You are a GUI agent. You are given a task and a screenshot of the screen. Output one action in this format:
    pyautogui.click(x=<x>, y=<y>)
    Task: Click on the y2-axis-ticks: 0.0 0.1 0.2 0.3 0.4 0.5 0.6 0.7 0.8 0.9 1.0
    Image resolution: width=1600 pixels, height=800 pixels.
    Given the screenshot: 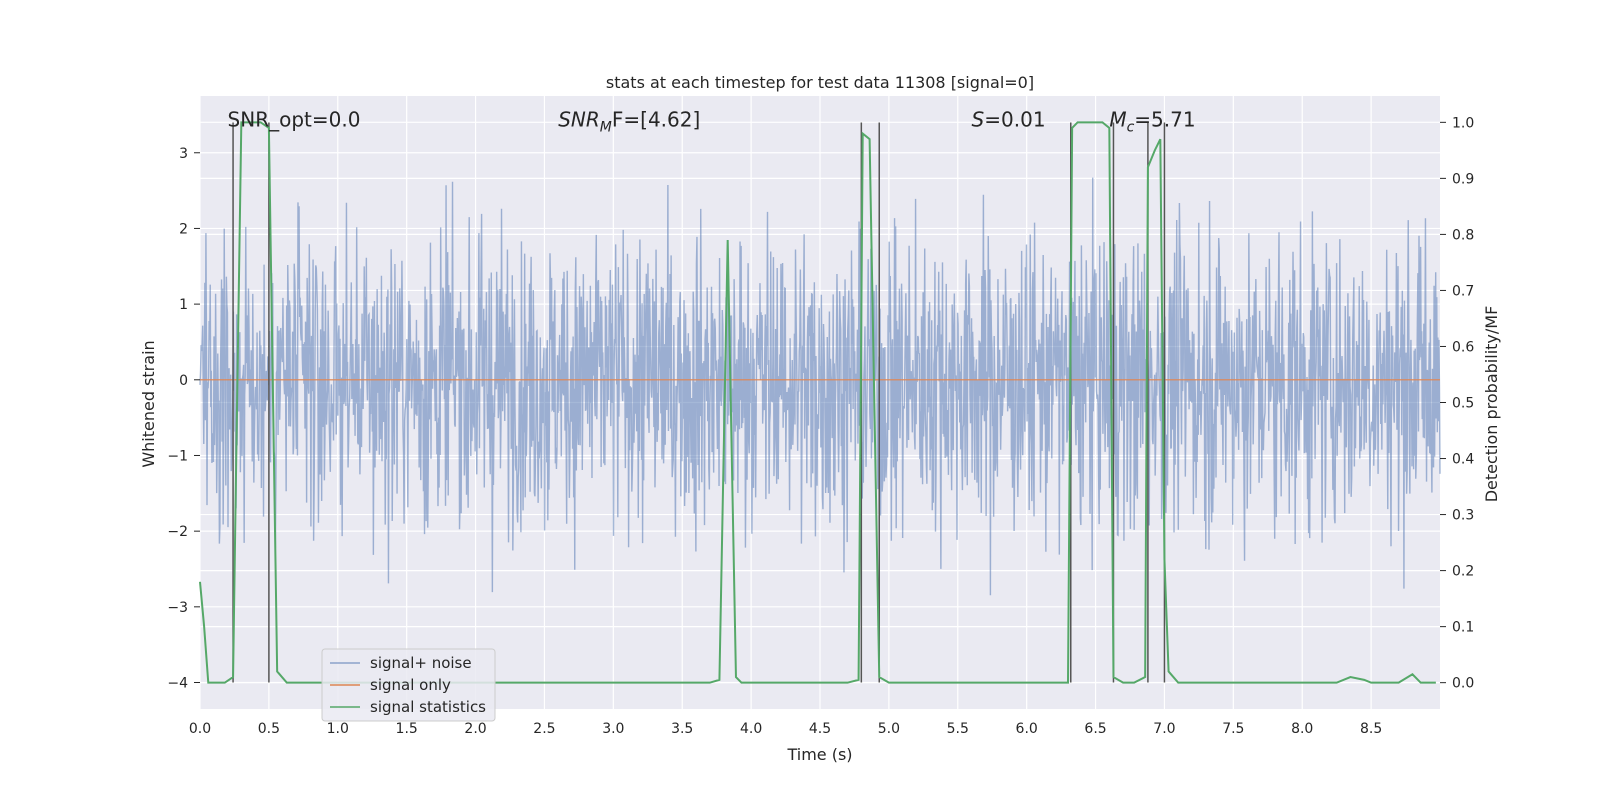 What is the action you would take?
    pyautogui.click(x=1457, y=403)
    